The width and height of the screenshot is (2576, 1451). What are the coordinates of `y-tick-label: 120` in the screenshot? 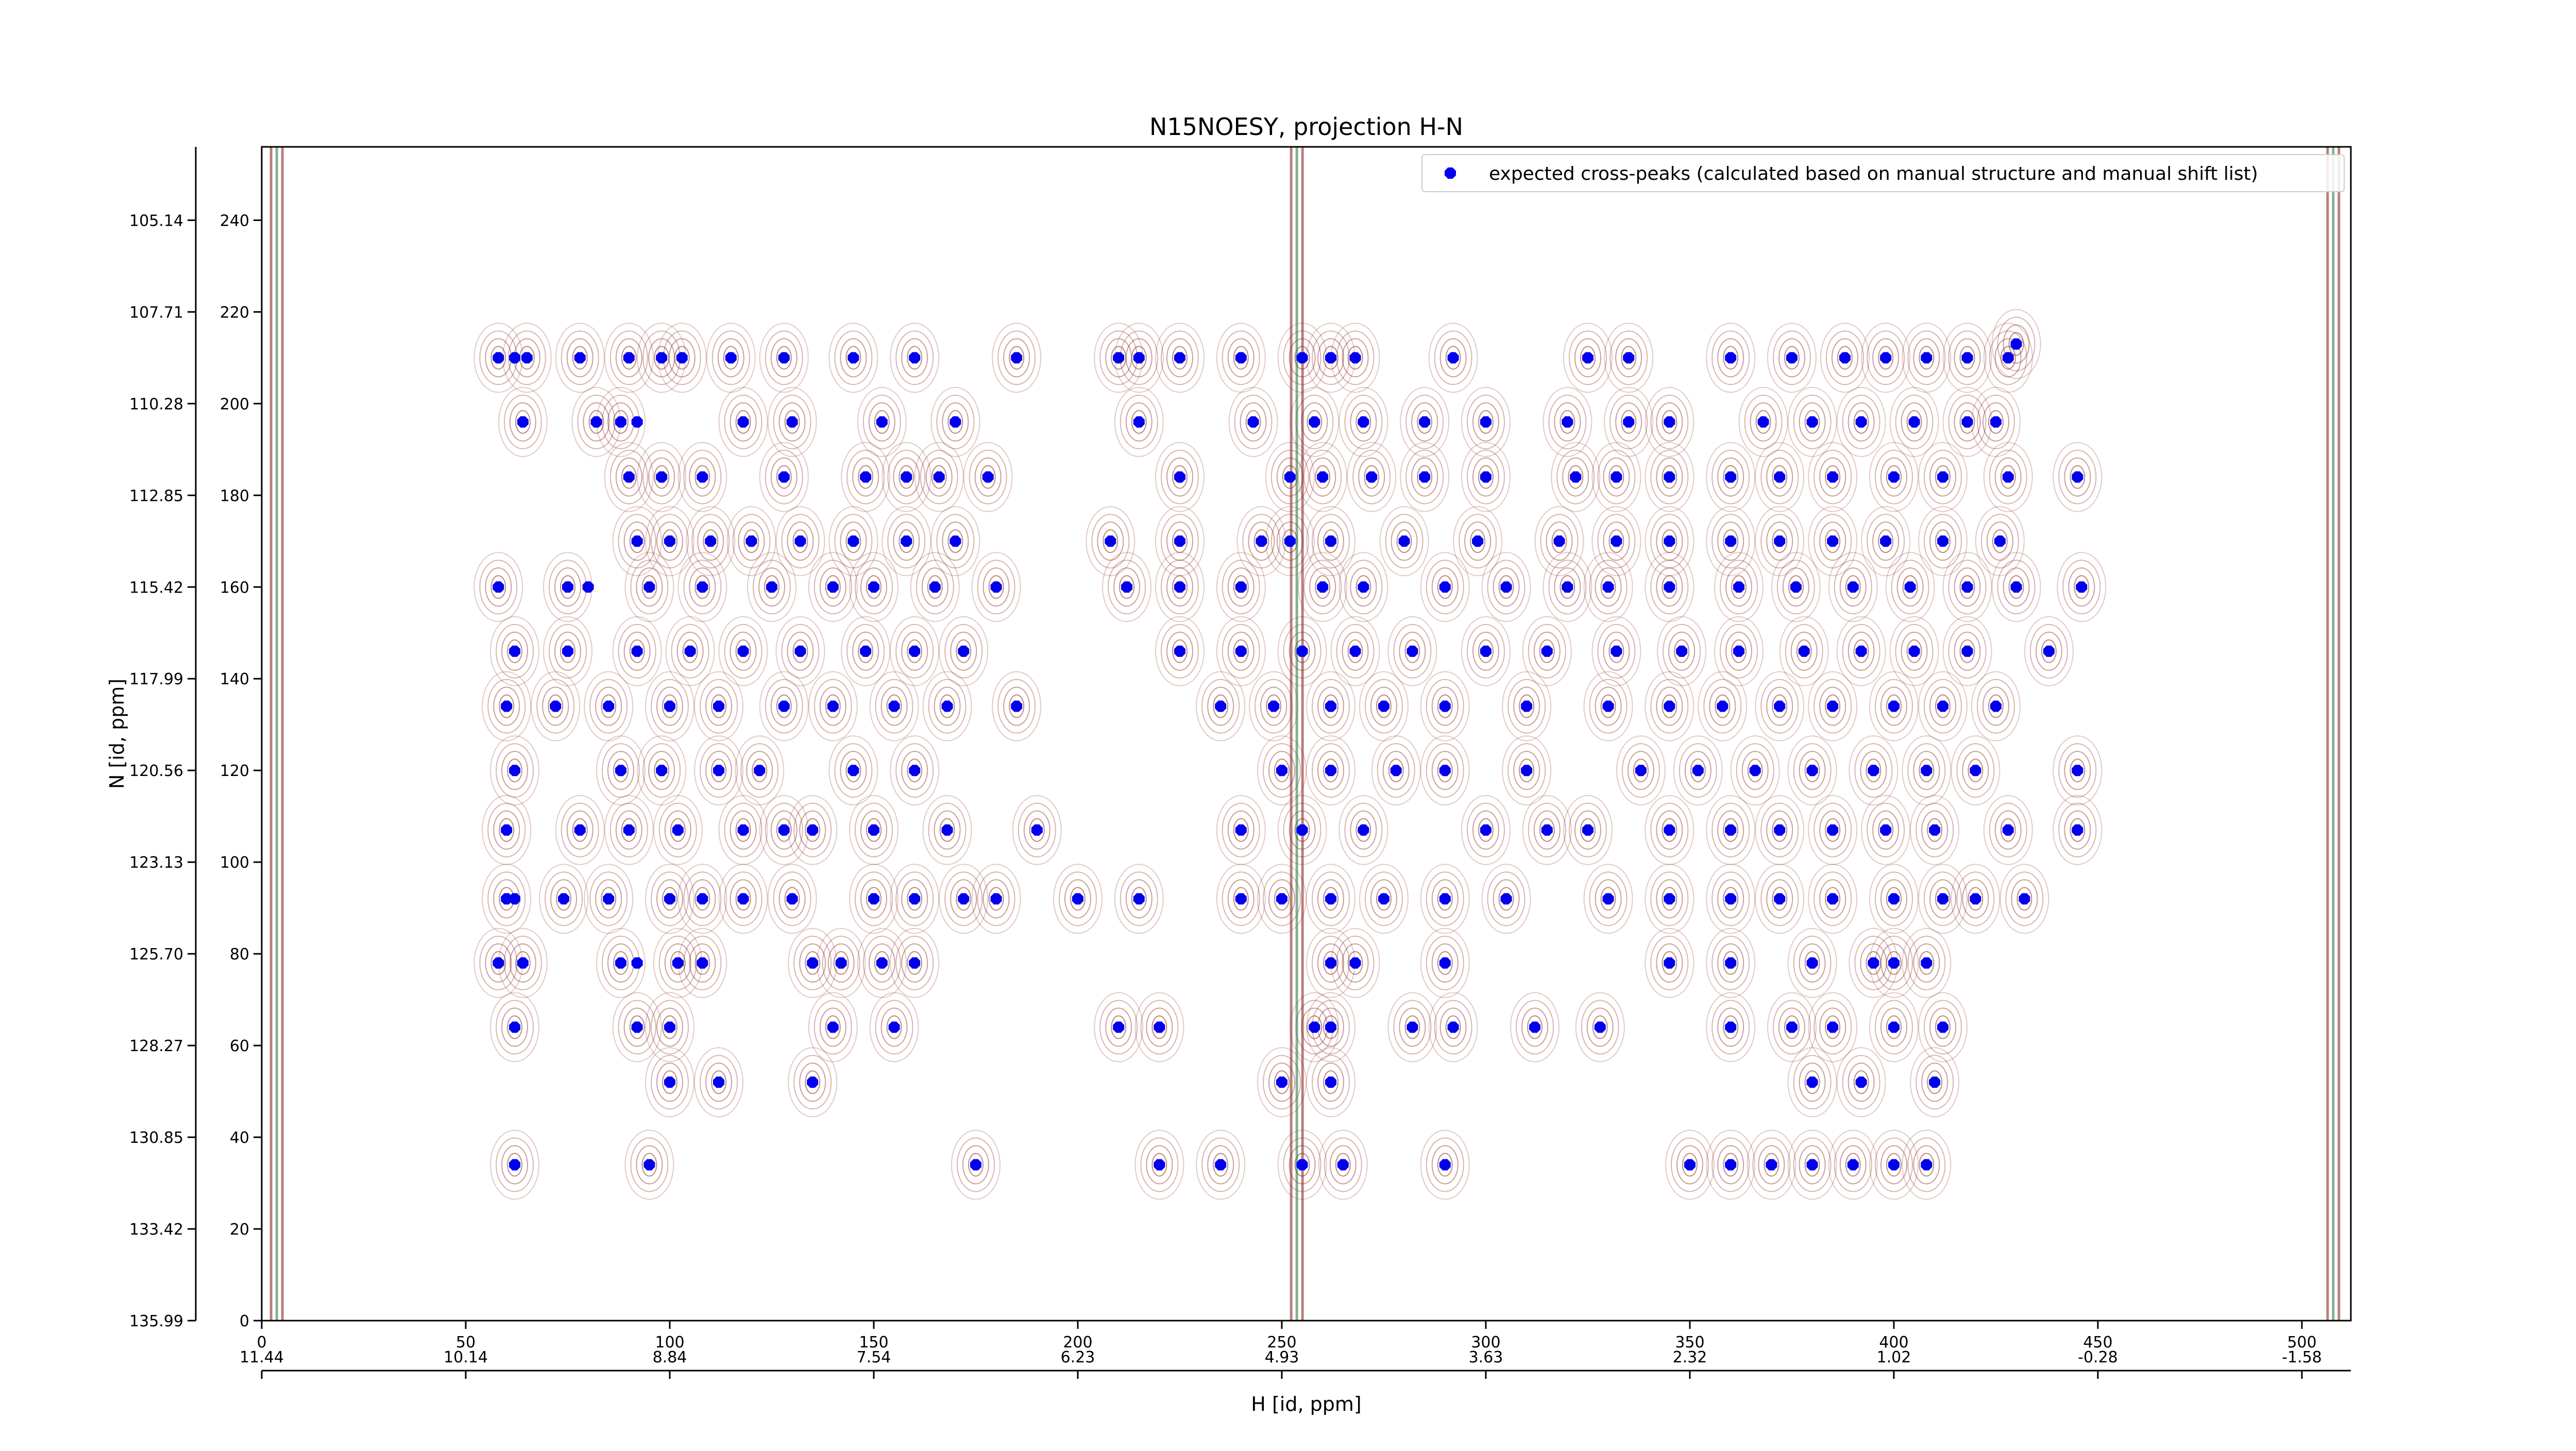 It's located at (234, 771).